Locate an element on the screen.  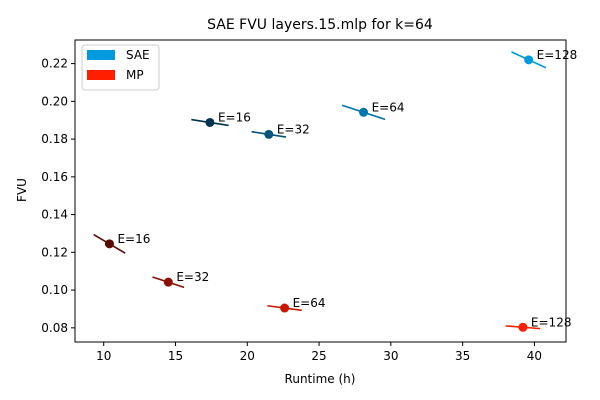
y-axis: 0.08 0.10 0.12 0.14 0.16 0.18 0.20 0.22 is located at coordinates (58, 196).